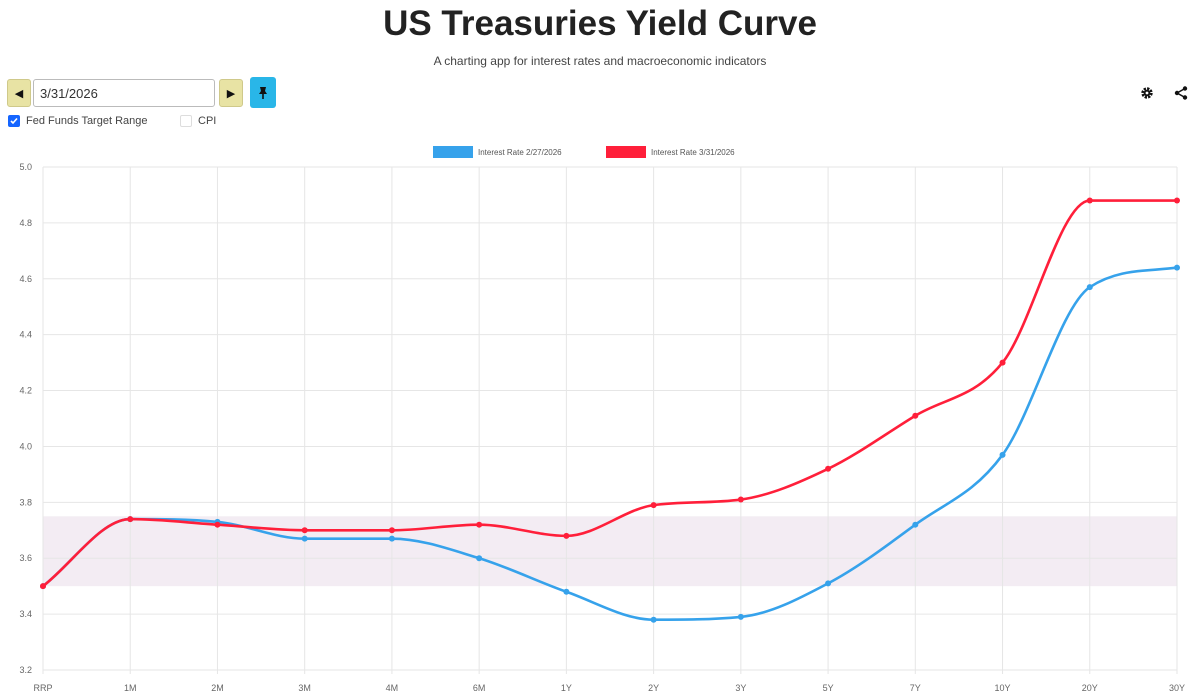  Describe the element at coordinates (693, 152) in the screenshot. I see `legend-label-2: Interest Rate 3/31/2026` at that location.